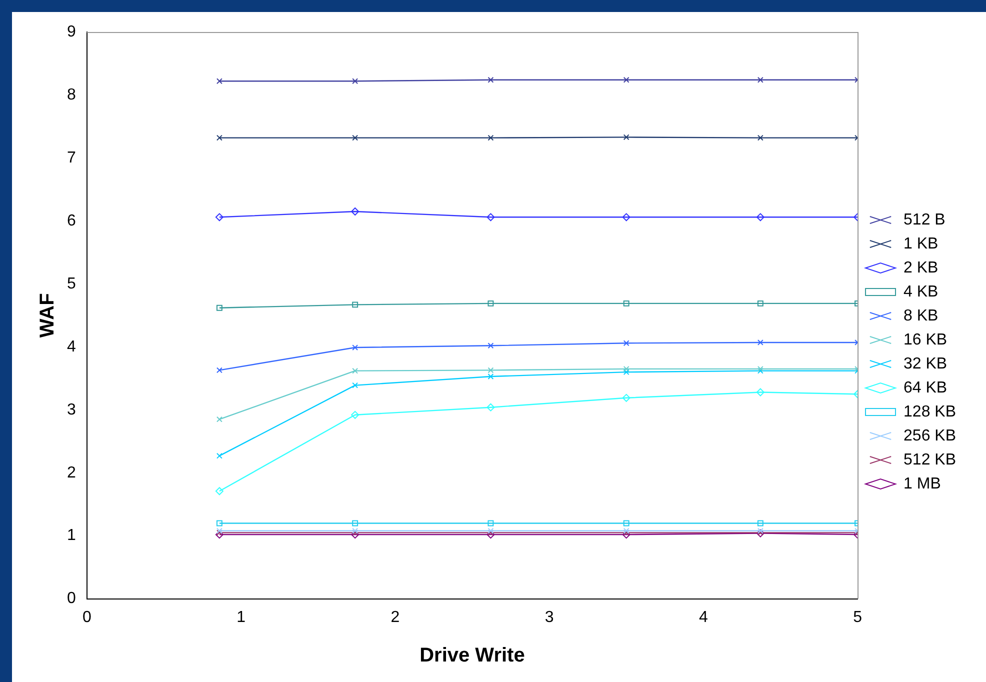 The image size is (986, 682). What do you see at coordinates (925, 219) in the screenshot?
I see `legend-label: 512 B` at bounding box center [925, 219].